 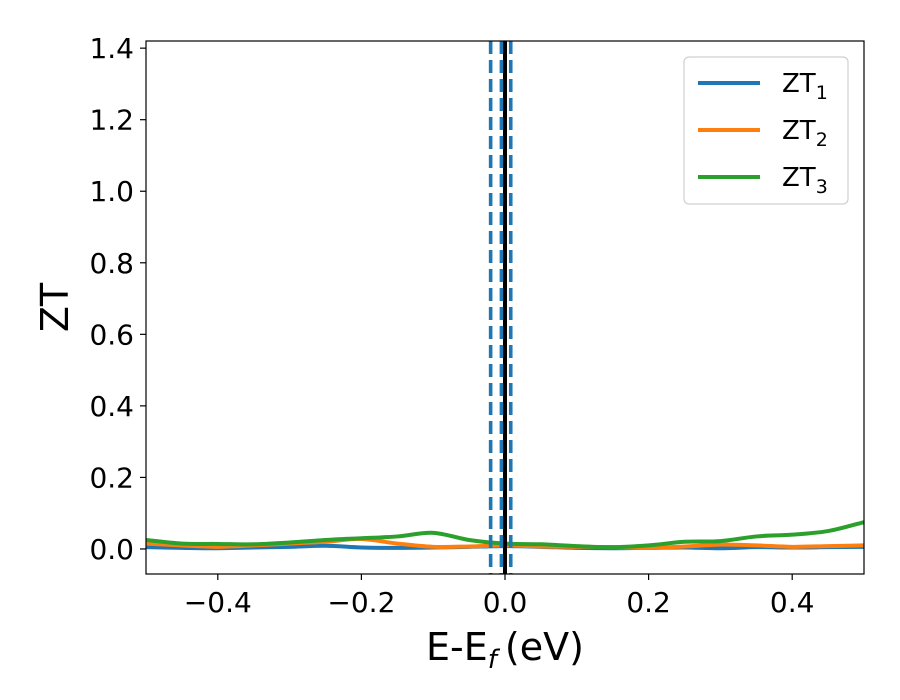 I want to click on x-tick-label: −0.2, so click(x=361, y=602).